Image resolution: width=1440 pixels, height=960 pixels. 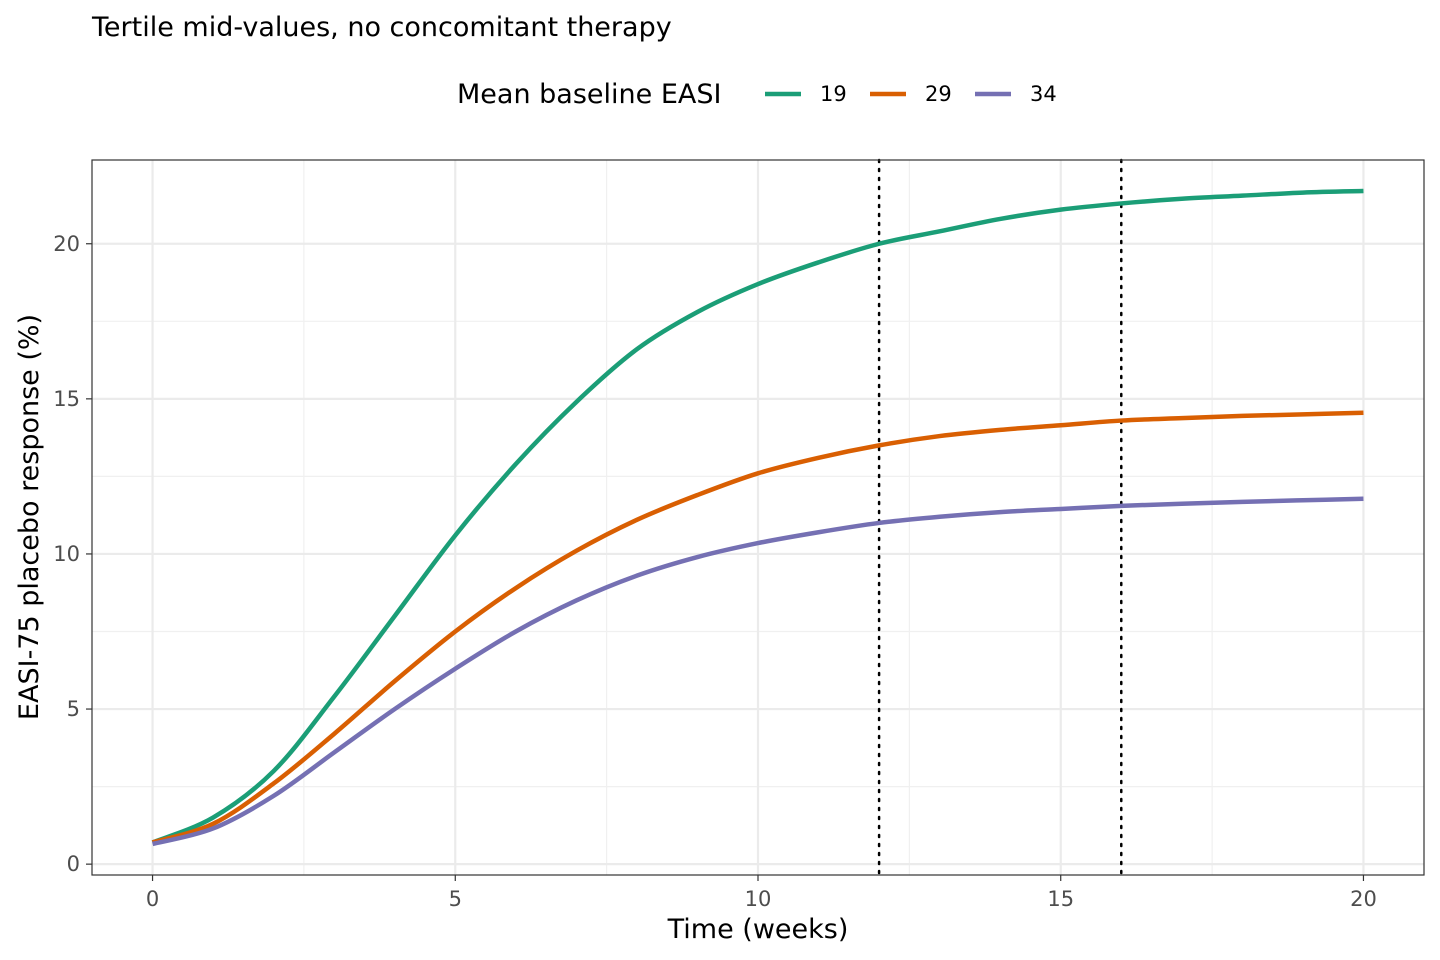 What do you see at coordinates (66, 244) in the screenshot?
I see `y-tick-label: 20` at bounding box center [66, 244].